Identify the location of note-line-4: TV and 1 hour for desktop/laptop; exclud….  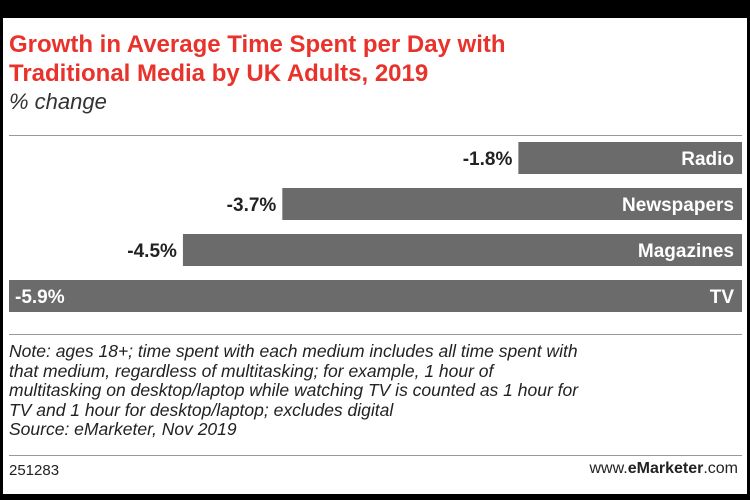
(201, 409).